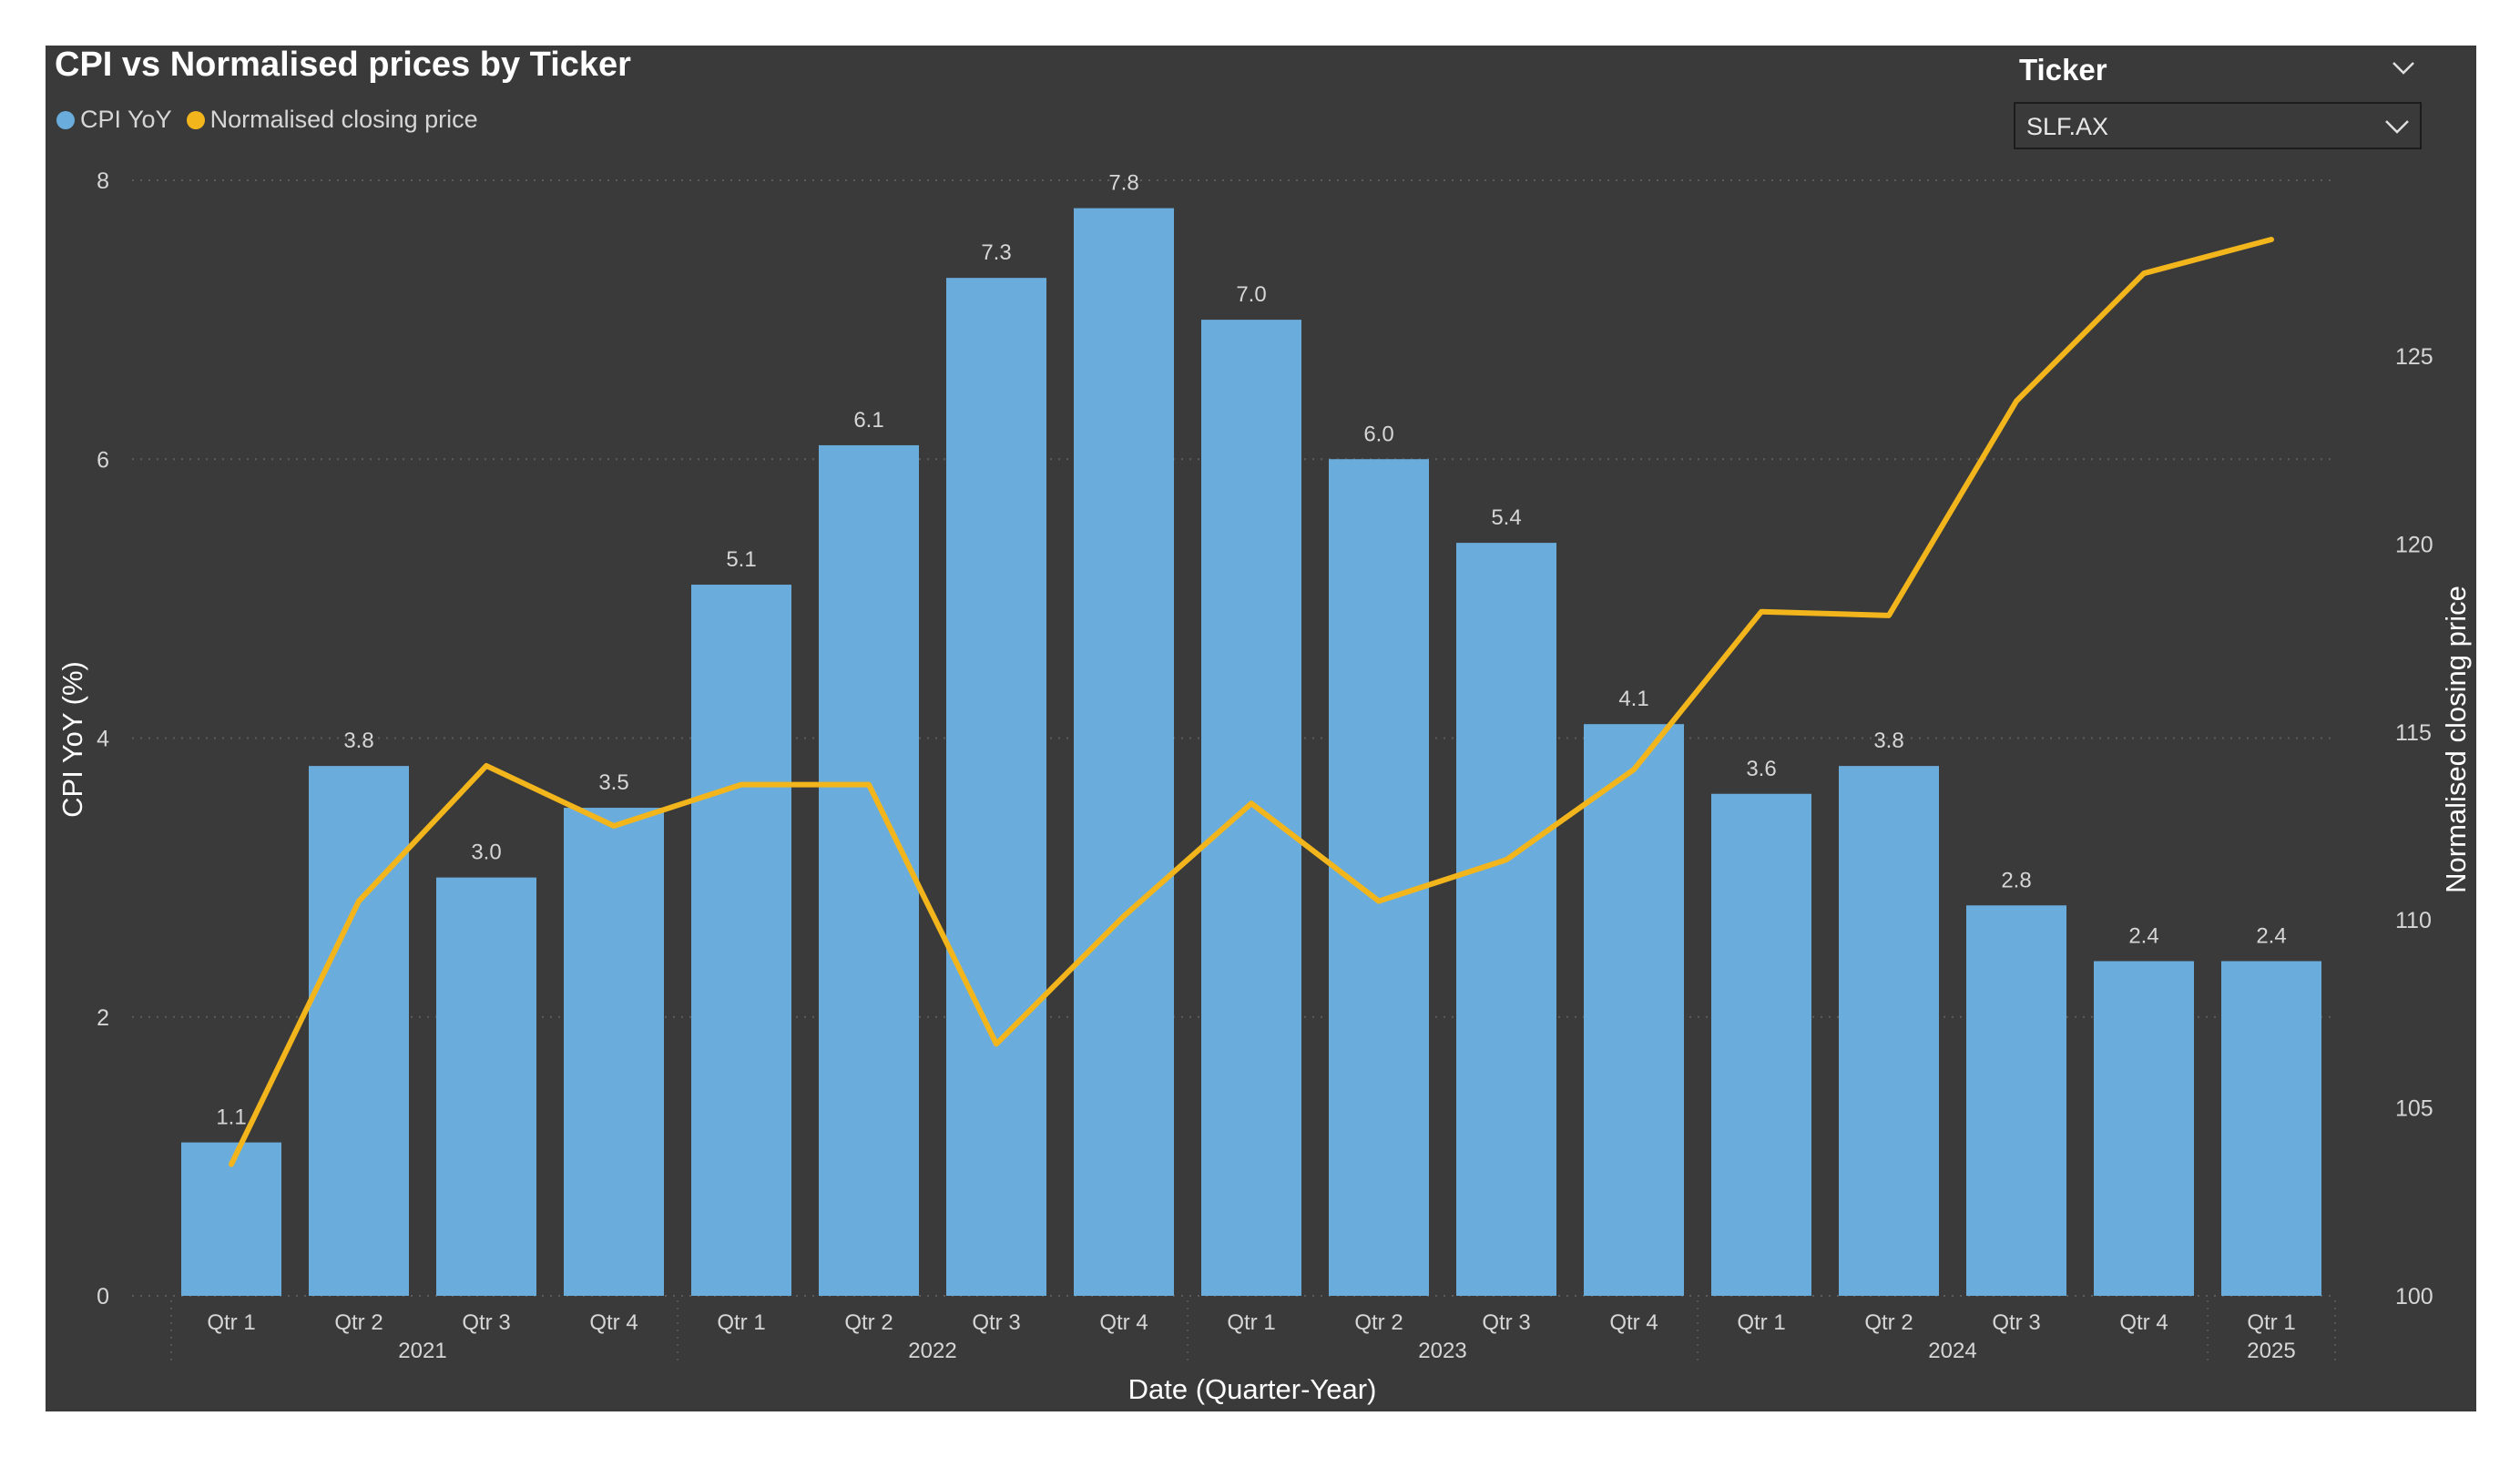  Describe the element at coordinates (932, 1351) in the screenshot. I see `x-year-label: 2022` at that location.